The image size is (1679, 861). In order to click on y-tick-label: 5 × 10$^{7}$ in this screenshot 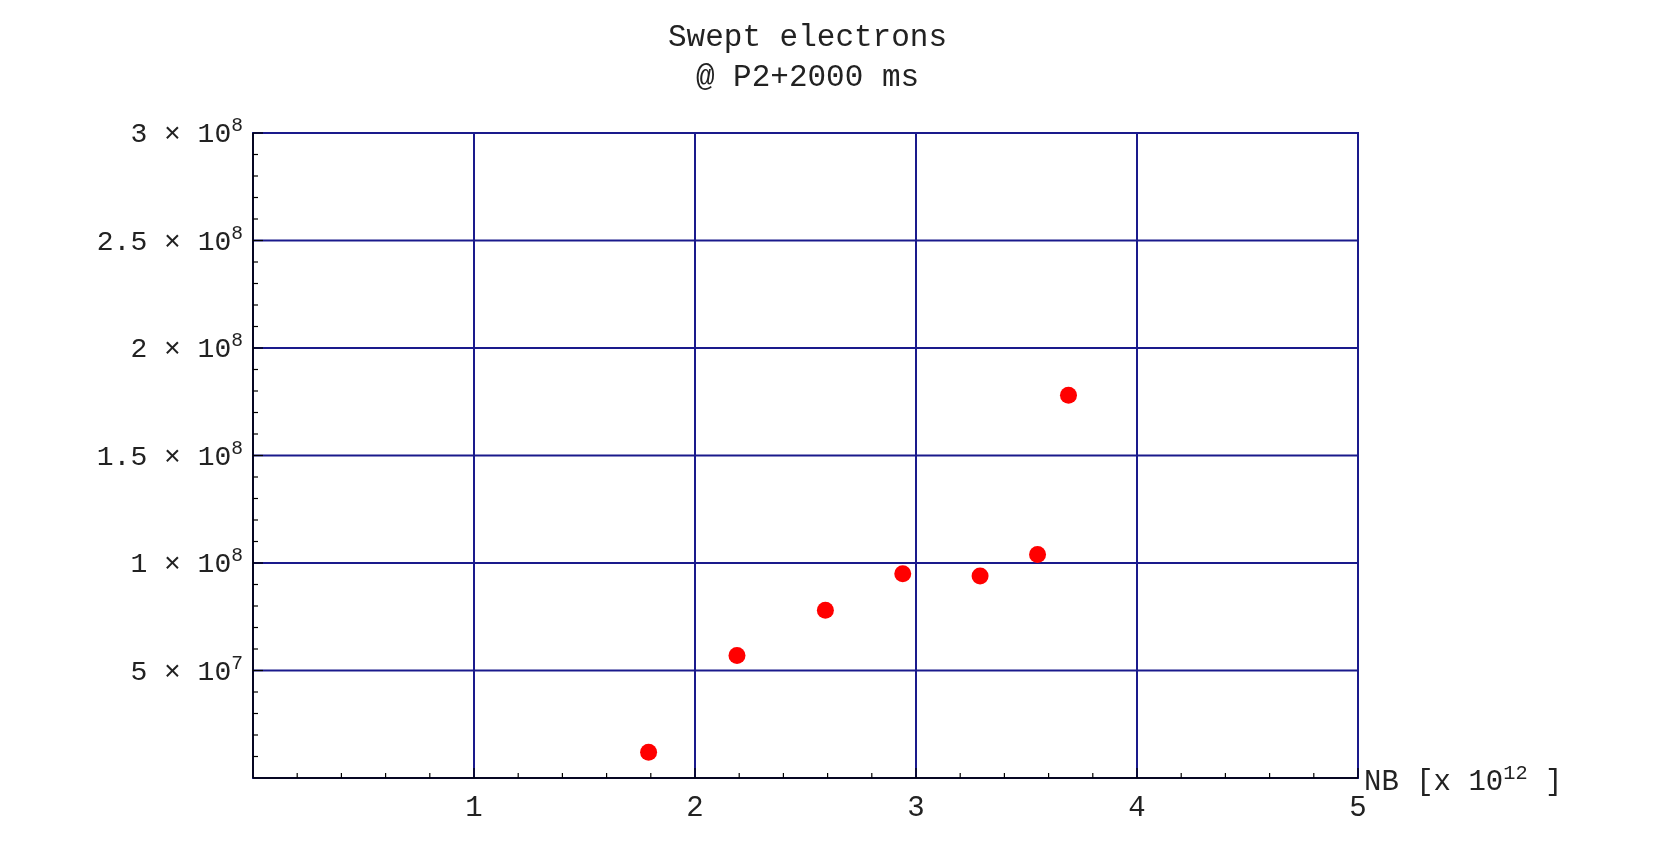, I will do `click(186, 670)`.